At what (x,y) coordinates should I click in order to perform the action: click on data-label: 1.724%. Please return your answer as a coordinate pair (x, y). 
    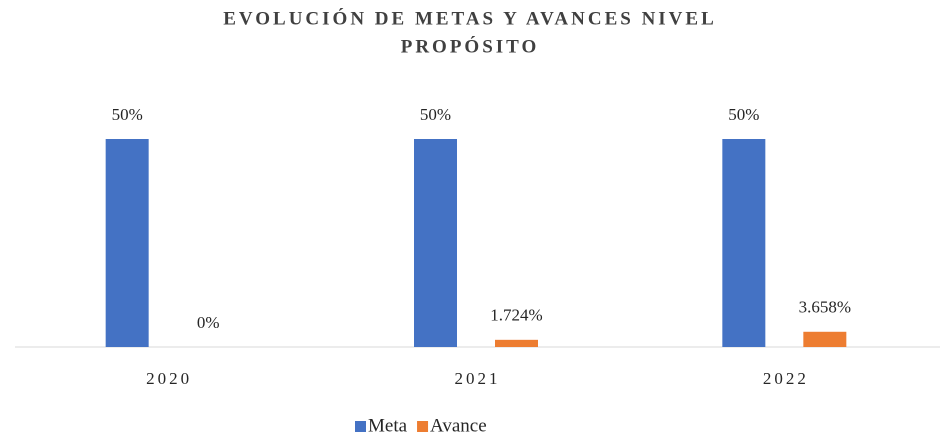
    Looking at the image, I should click on (516, 315).